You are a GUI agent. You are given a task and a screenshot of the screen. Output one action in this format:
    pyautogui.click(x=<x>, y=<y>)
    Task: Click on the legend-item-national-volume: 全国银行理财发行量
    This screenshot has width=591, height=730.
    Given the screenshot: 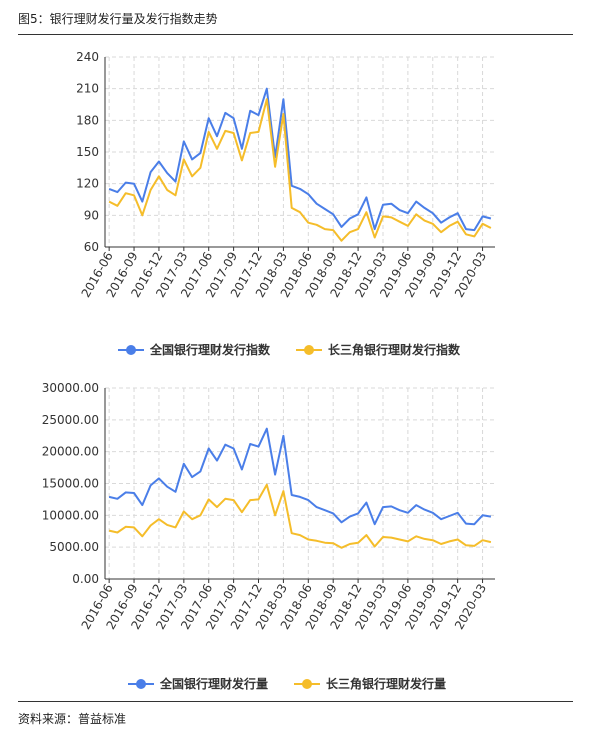 What is the action you would take?
    pyautogui.click(x=198, y=683)
    